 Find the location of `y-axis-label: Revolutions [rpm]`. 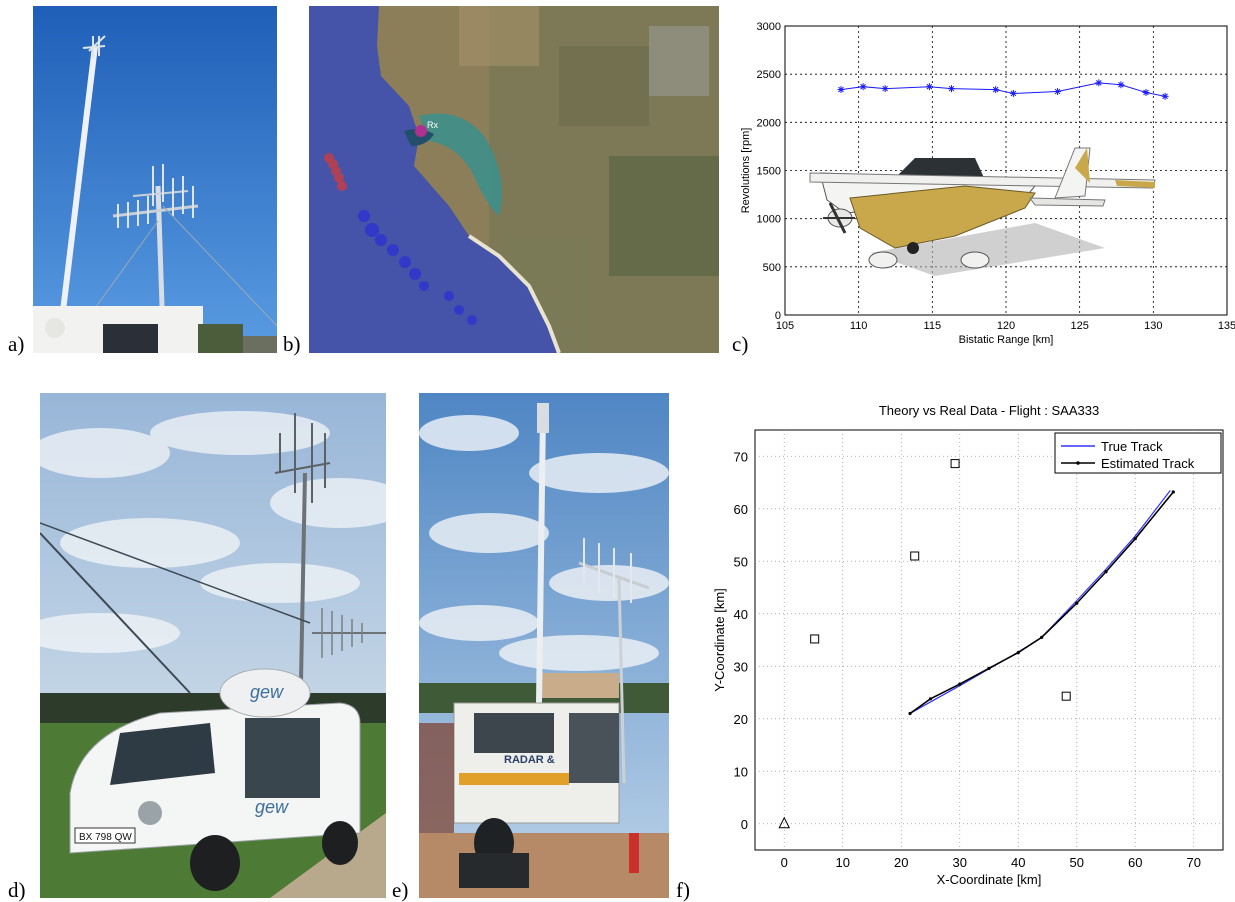

y-axis-label: Revolutions [rpm] is located at coordinates (746, 171).